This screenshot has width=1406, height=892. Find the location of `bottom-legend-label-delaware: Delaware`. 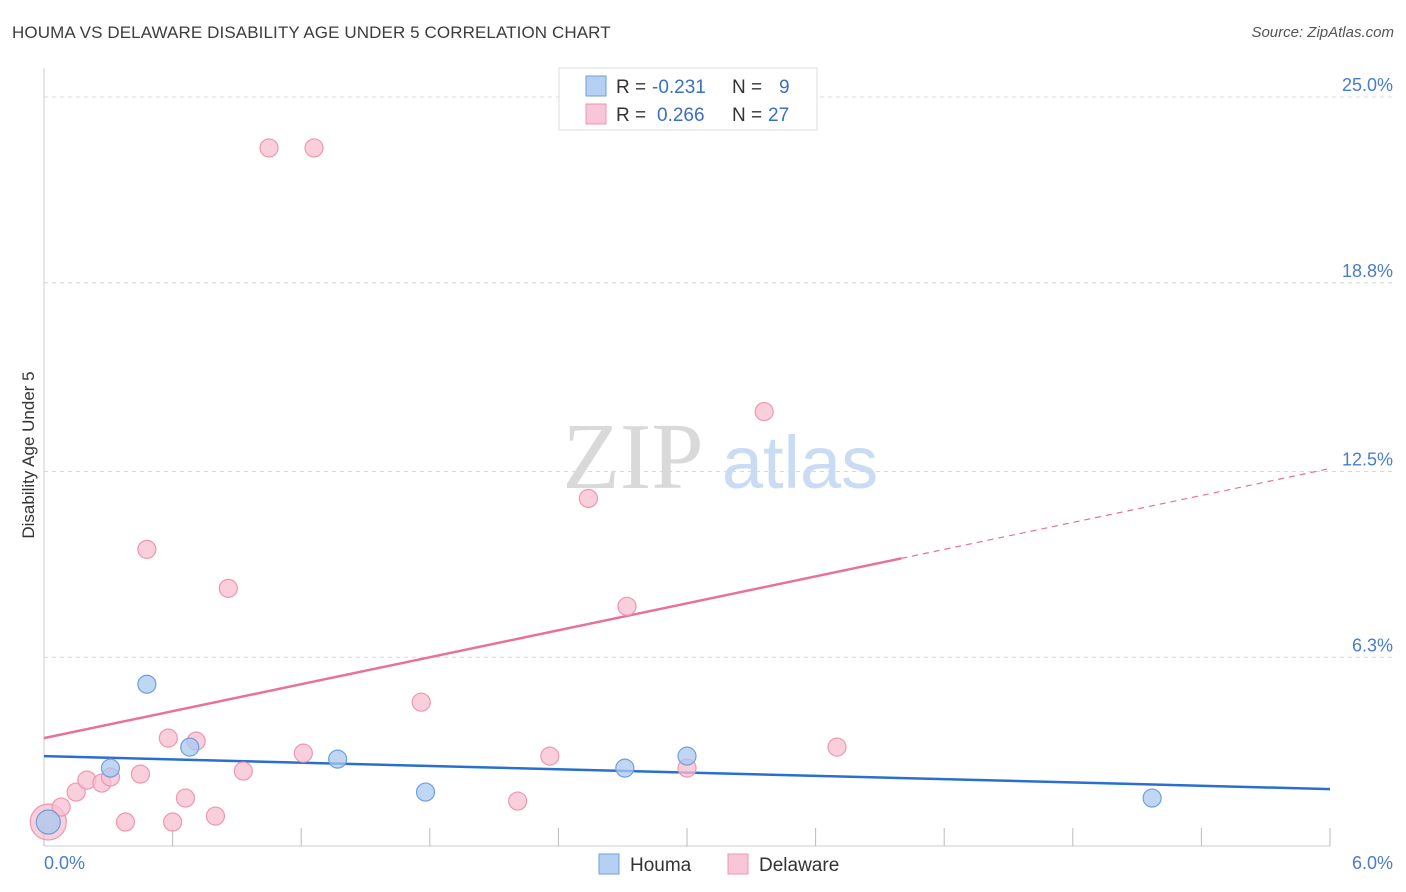

bottom-legend-label-delaware: Delaware is located at coordinates (799, 865).